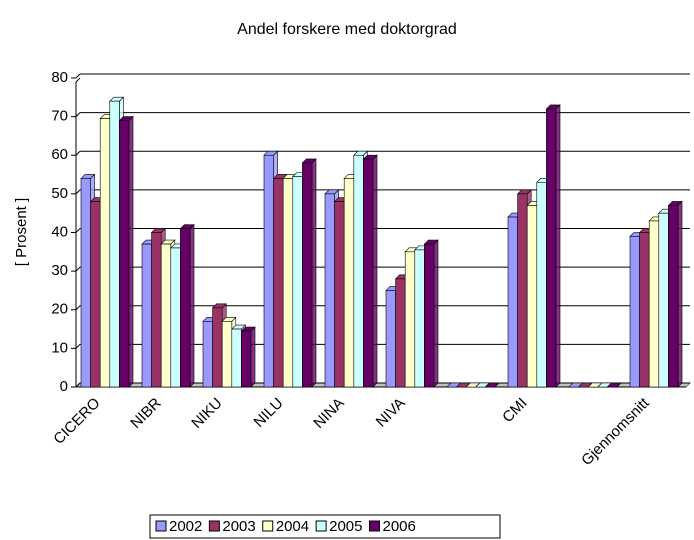  What do you see at coordinates (64, 386) in the screenshot?
I see `y-tick-label: 0` at bounding box center [64, 386].